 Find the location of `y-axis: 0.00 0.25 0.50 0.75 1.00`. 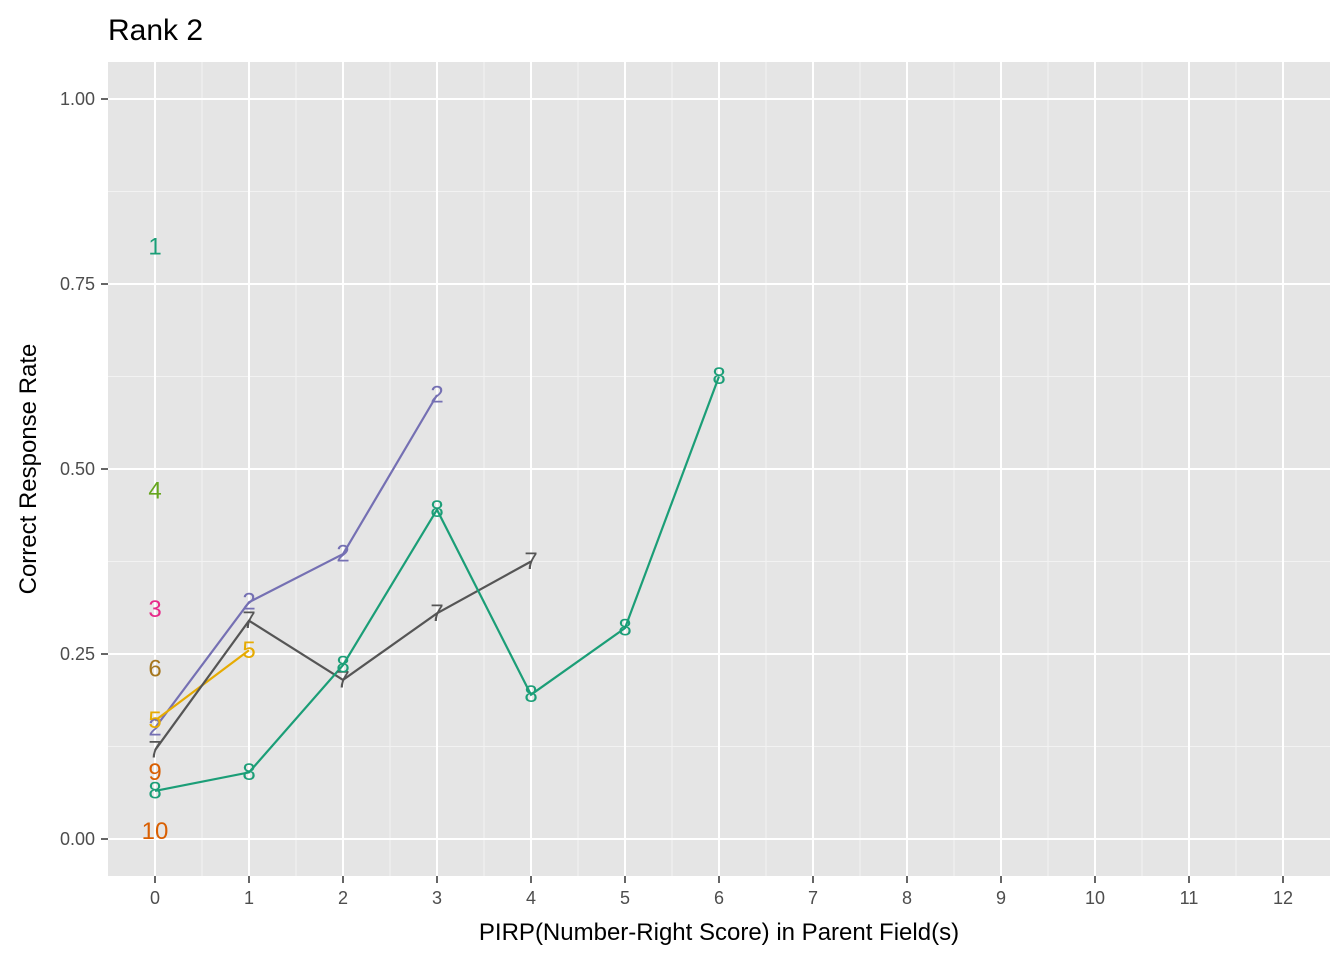

y-axis: 0.00 0.25 0.50 0.75 1.00 is located at coordinates (84, 469).